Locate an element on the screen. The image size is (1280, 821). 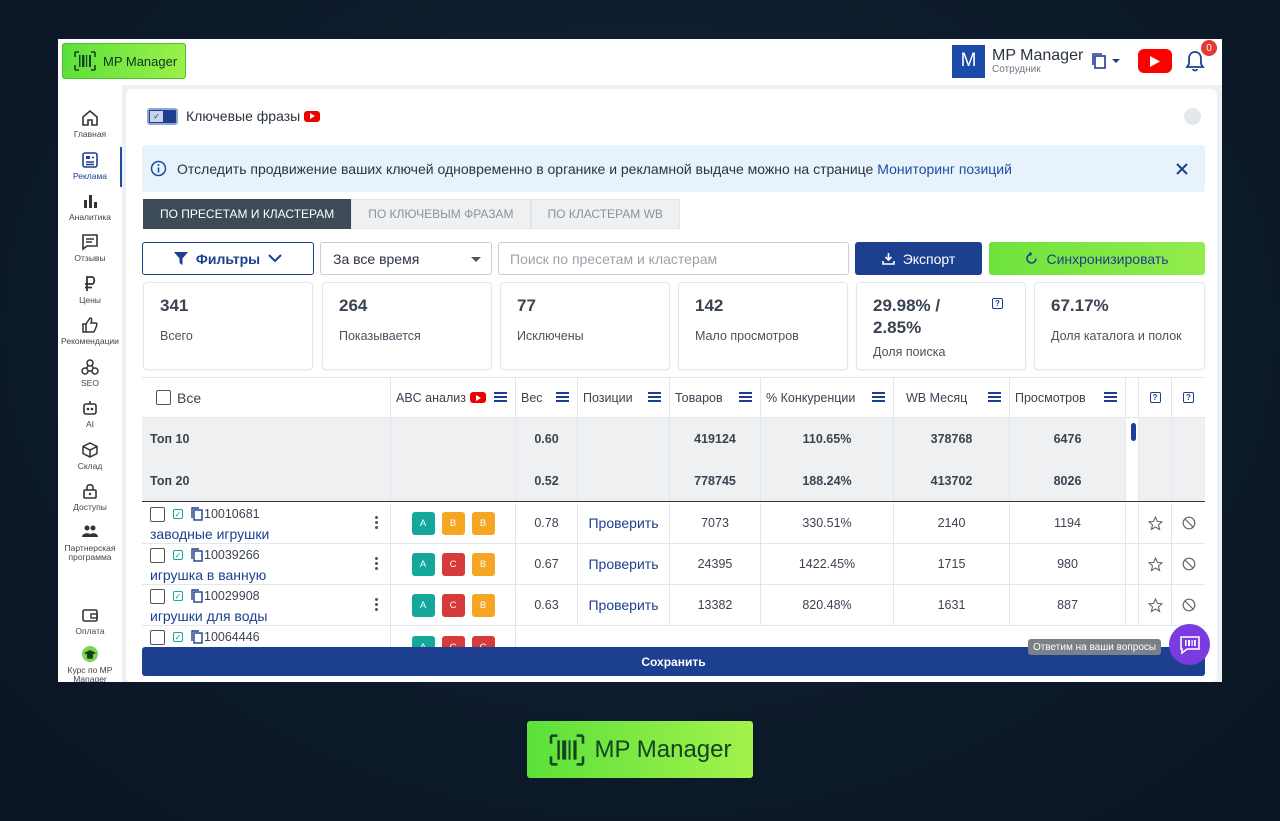
save-button: Сохранить is located at coordinates (673, 661).